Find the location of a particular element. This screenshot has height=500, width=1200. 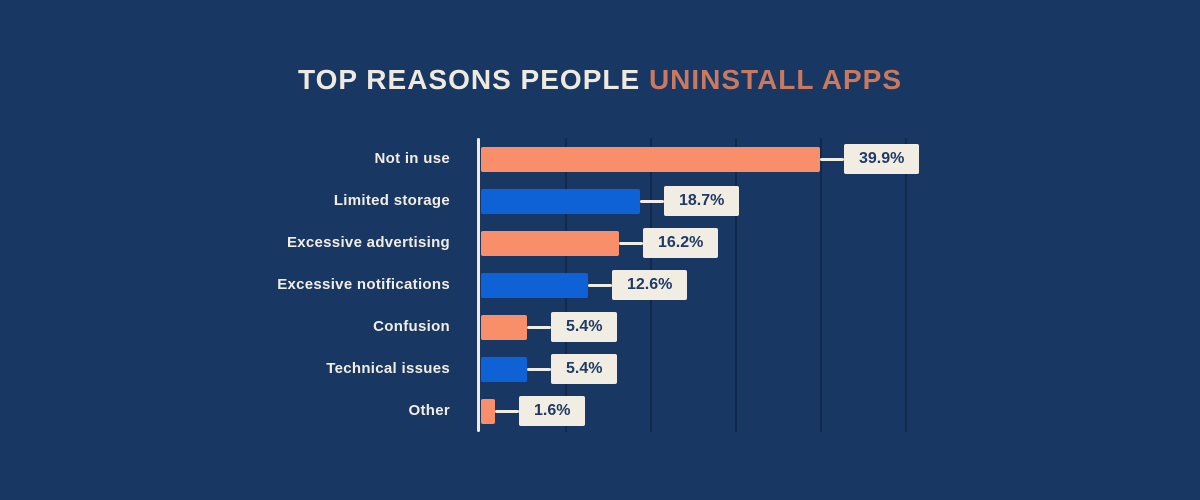

y-axis-line is located at coordinates (478, 285).